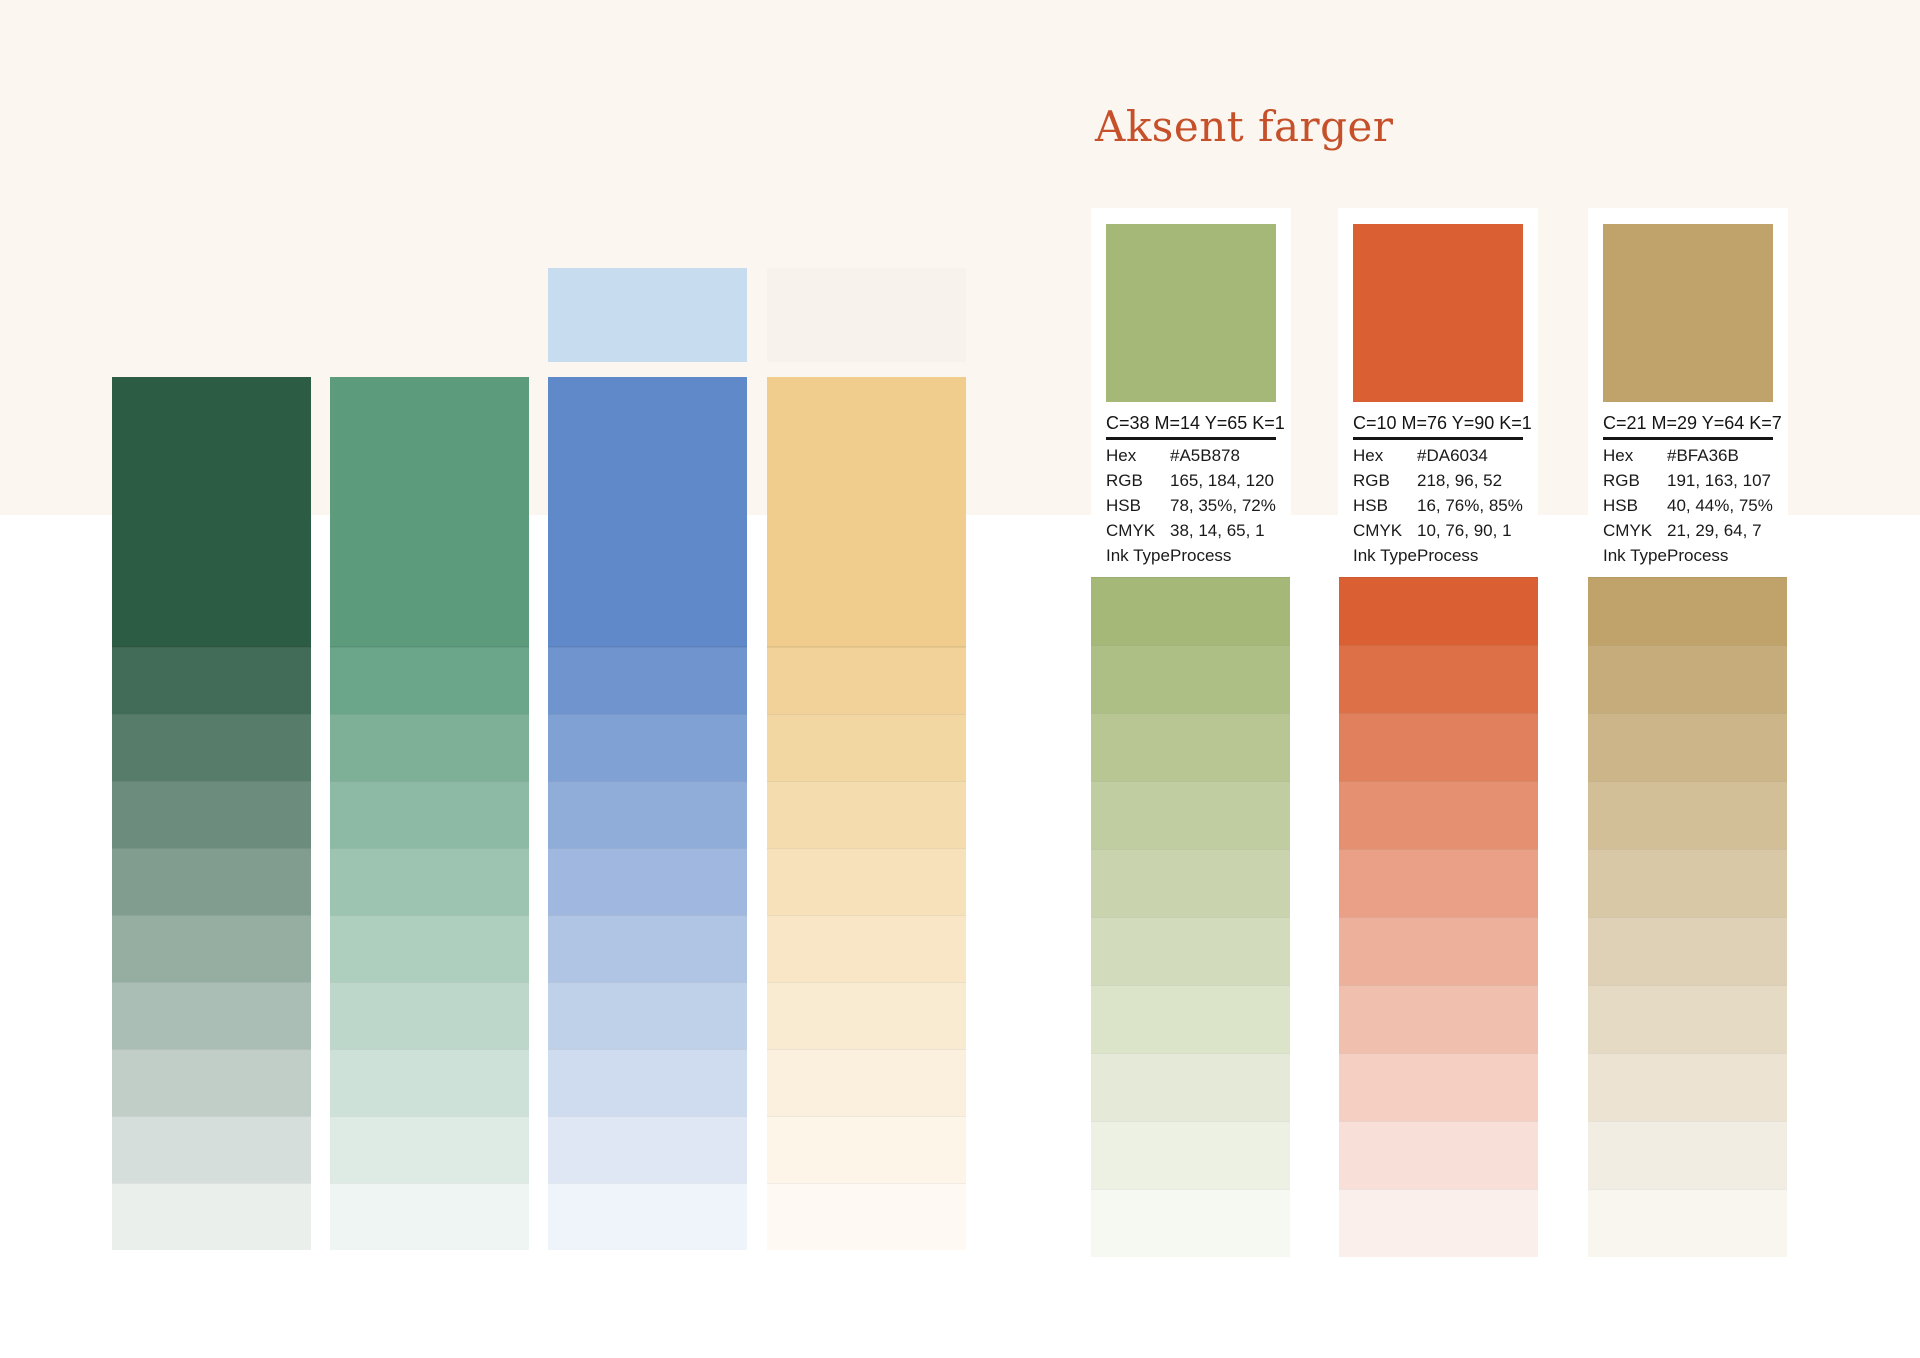 This screenshot has width=1920, height=1358. I want to click on spec-row: HSB 40, 44%, 75%, so click(1688, 505).